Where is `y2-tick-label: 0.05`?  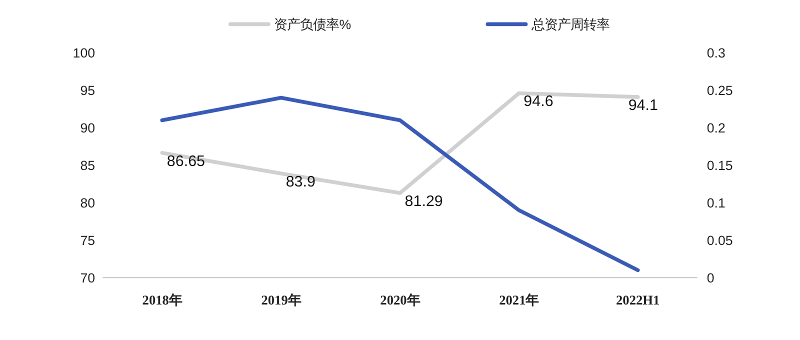 y2-tick-label: 0.05 is located at coordinates (719, 240).